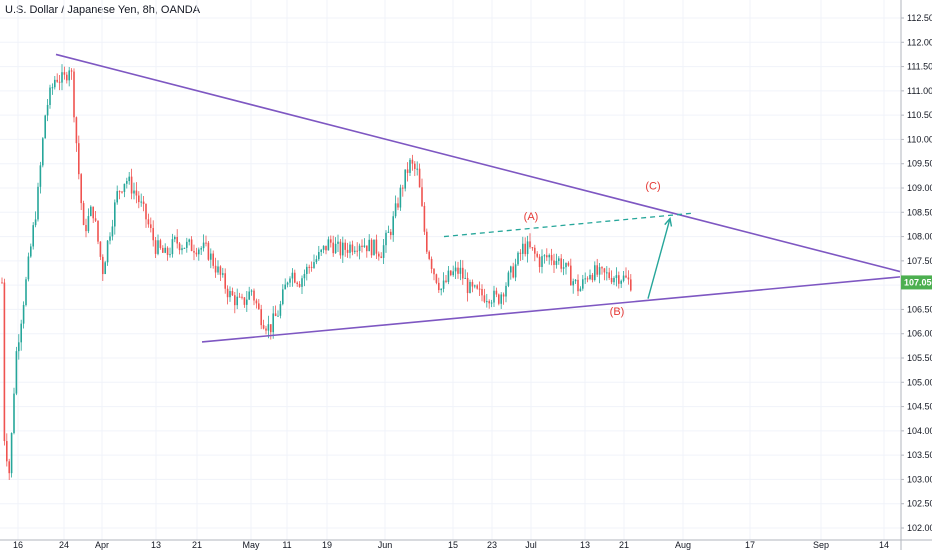 The image size is (932, 550). Describe the element at coordinates (750, 545) in the screenshot. I see `x-tick-label: 17` at that location.